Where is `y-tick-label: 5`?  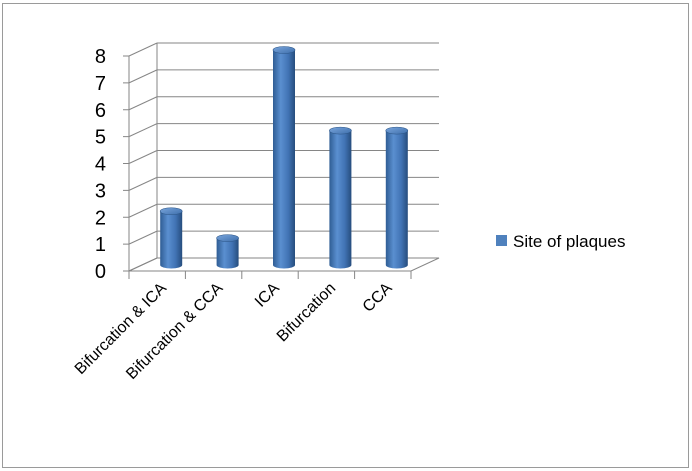
y-tick-label: 5 is located at coordinates (100, 138).